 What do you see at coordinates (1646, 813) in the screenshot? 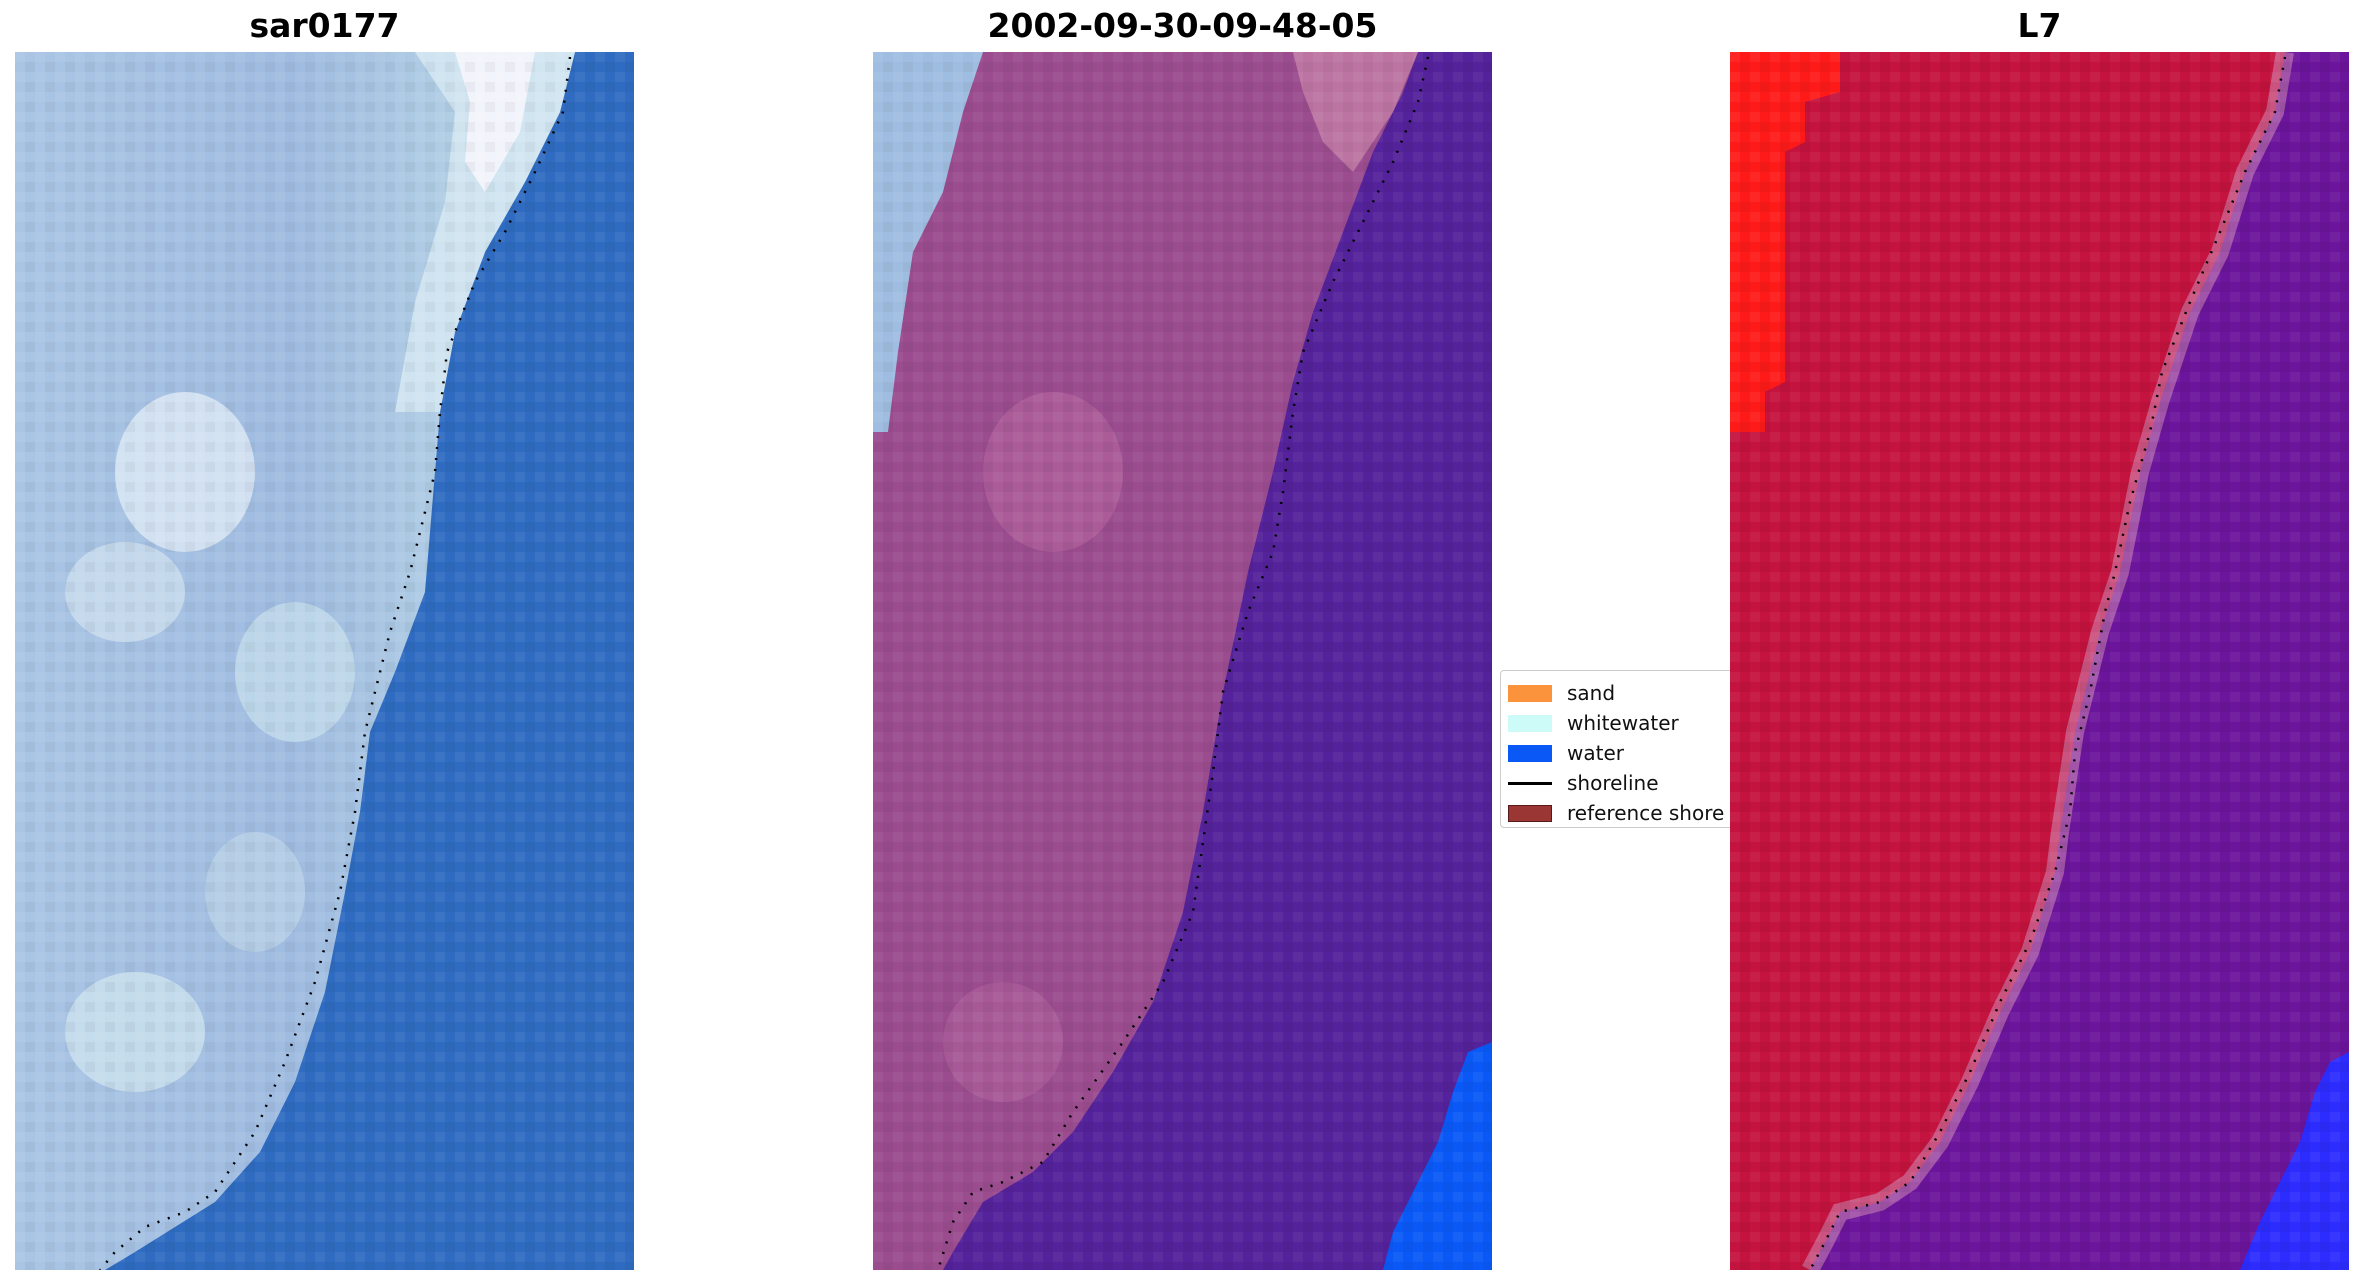
I see `legend-label: reference shore` at bounding box center [1646, 813].